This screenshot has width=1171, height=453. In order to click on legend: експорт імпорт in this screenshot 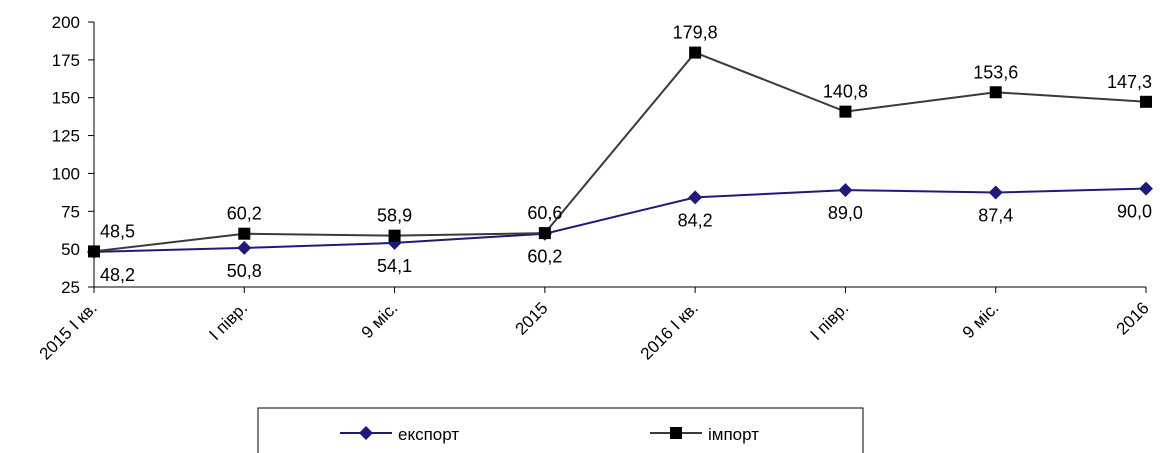, I will do `click(560, 430)`.